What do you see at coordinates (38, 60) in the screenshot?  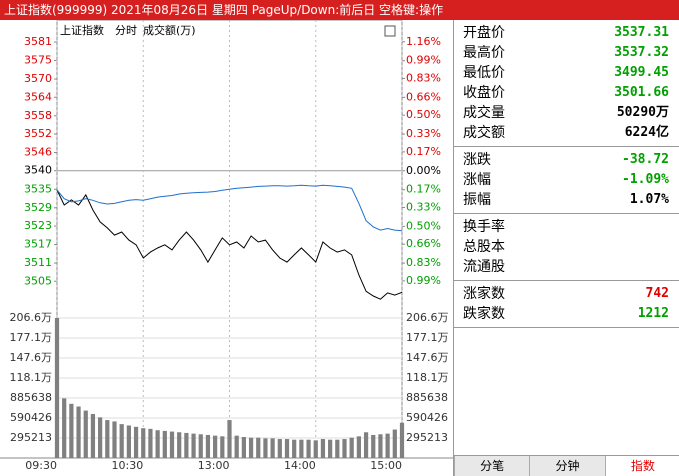 I see `y-tick-label: 3575` at bounding box center [38, 60].